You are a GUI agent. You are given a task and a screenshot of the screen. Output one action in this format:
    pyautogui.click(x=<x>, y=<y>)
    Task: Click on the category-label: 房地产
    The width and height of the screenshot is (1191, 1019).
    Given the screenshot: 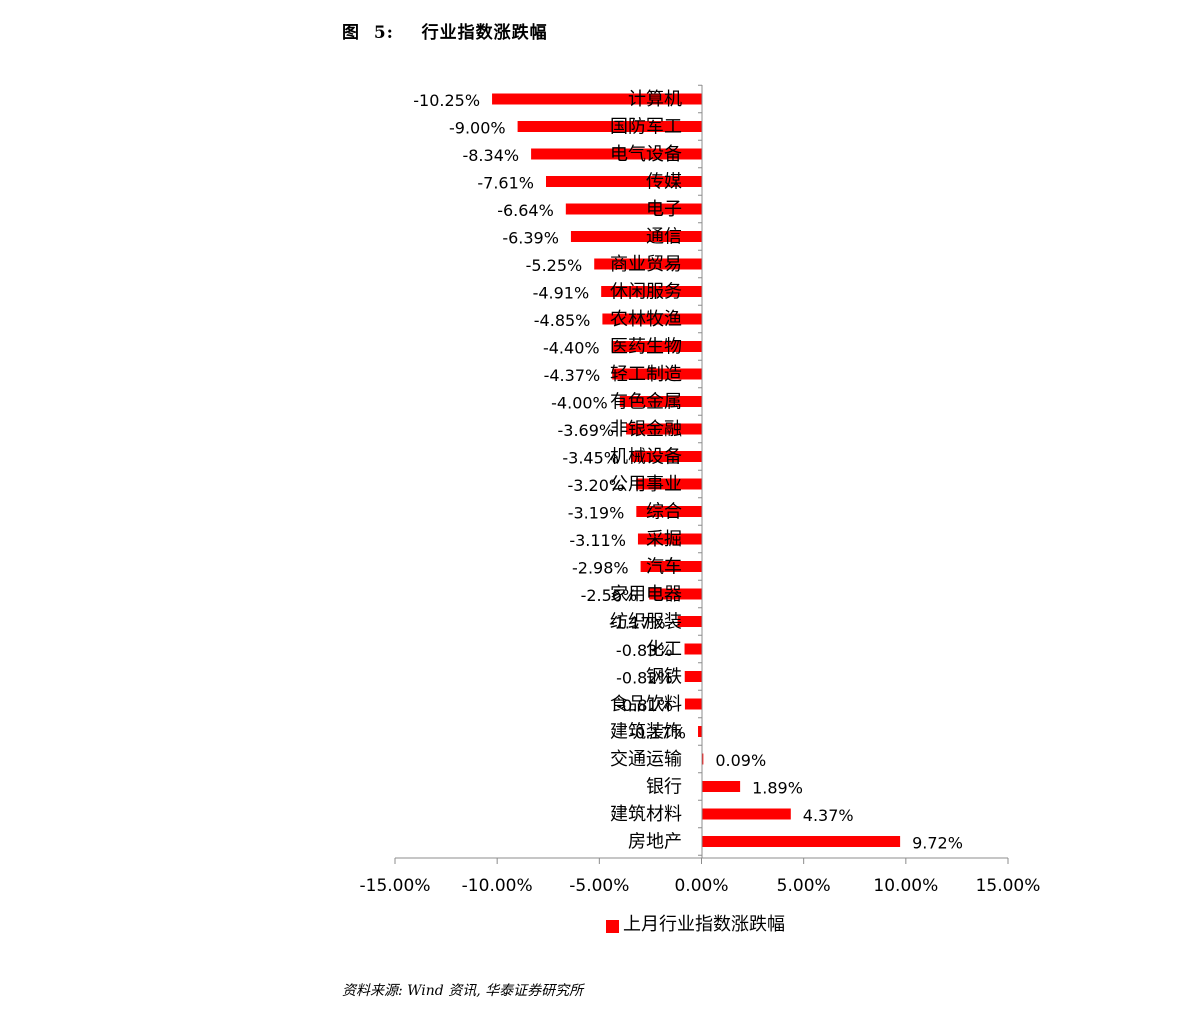 What is the action you would take?
    pyautogui.click(x=655, y=842)
    